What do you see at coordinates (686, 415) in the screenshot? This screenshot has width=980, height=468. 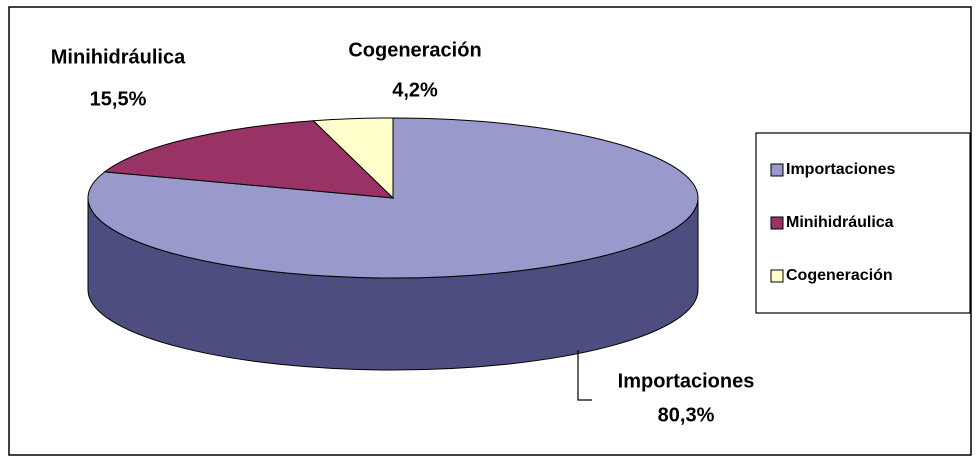 I see `slice-value-label: 80,3%` at bounding box center [686, 415].